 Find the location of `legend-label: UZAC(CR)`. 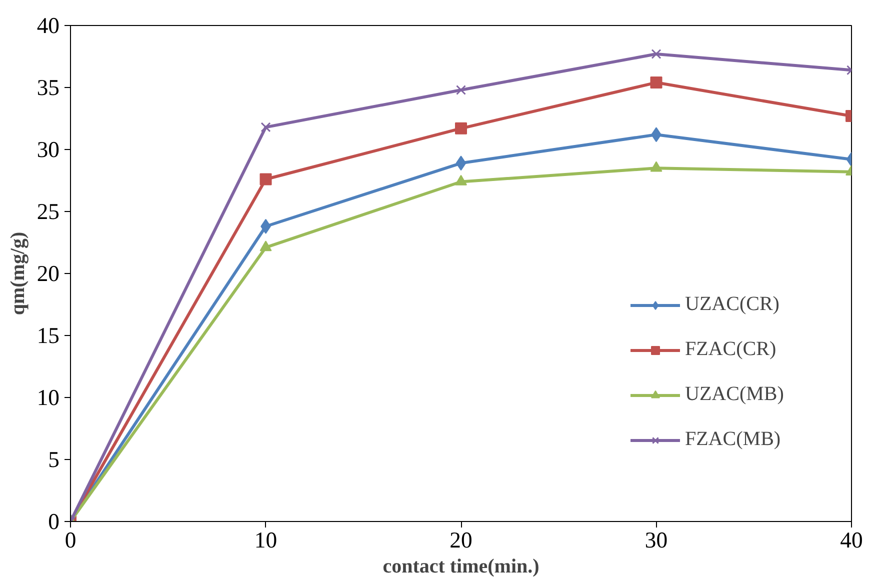

legend-label: UZAC(CR) is located at coordinates (732, 304).